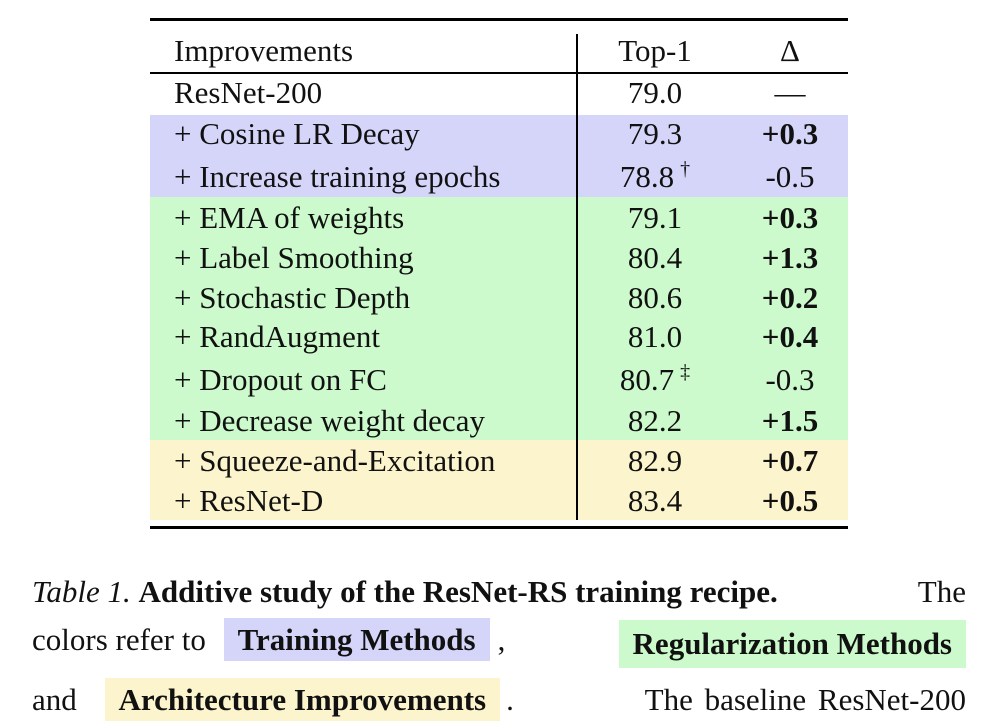 This screenshot has height=728, width=982. Describe the element at coordinates (248, 92) in the screenshot. I see `baseline-name: ResNet-200` at that location.